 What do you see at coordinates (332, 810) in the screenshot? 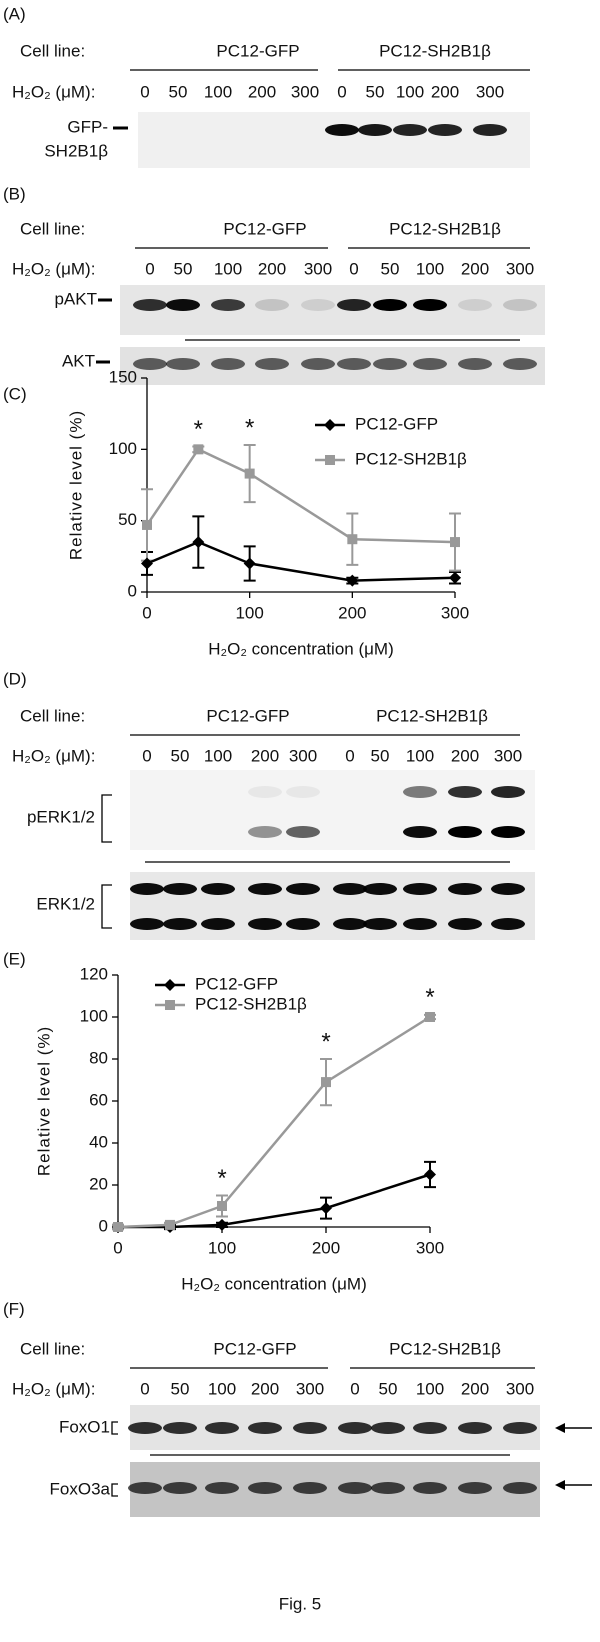
I see `blot` at bounding box center [332, 810].